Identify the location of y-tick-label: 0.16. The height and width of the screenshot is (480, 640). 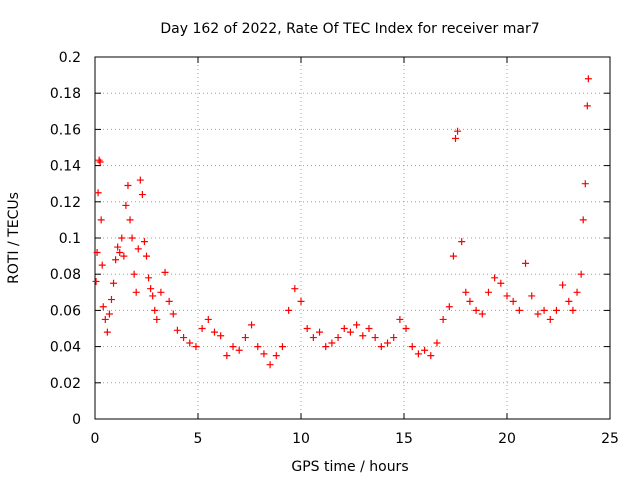
(65, 130).